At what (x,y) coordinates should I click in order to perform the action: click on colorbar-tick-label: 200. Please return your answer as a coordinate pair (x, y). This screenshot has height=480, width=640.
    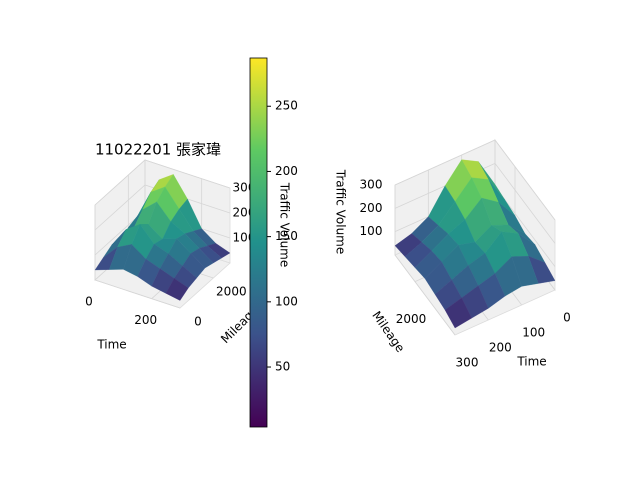
    Looking at the image, I should click on (286, 171).